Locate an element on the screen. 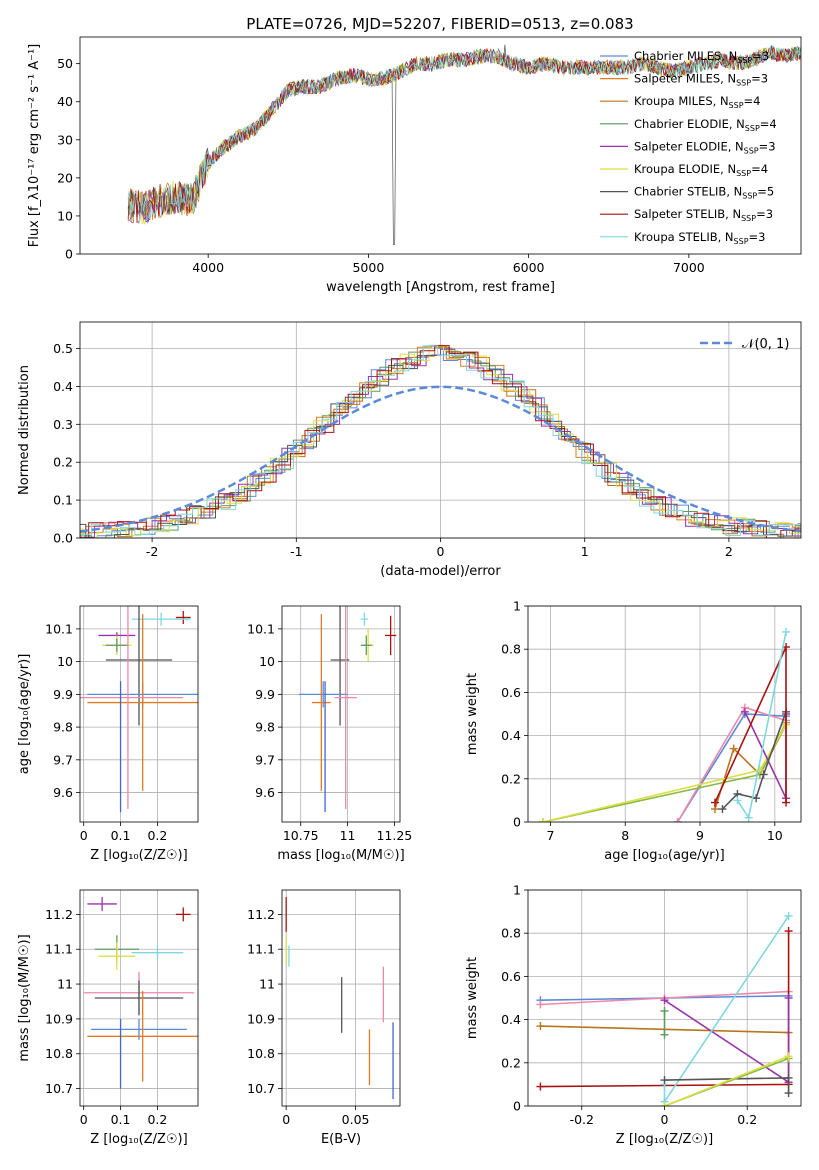 The image size is (819, 1170). x-axis-label: wavelength [Angstrom, rest frame] is located at coordinates (440, 287).